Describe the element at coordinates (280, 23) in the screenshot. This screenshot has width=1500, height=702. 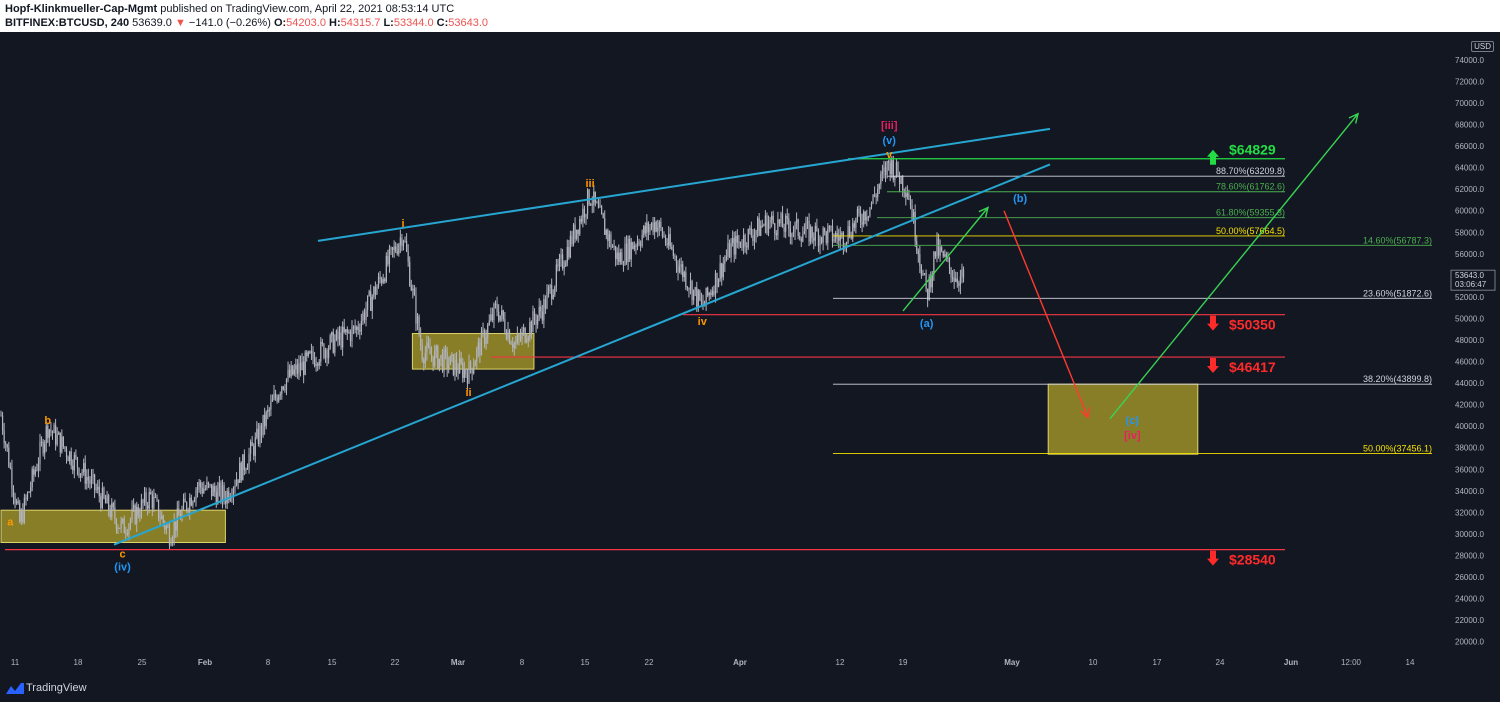
I see `open-label: O:` at that location.